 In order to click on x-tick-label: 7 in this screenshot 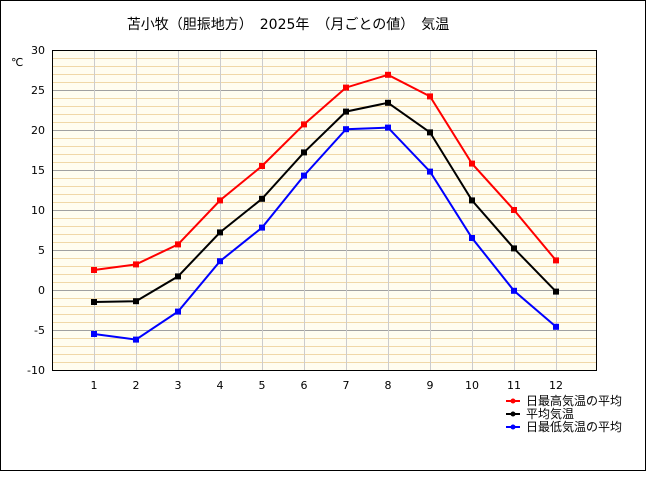, I will do `click(346, 385)`.